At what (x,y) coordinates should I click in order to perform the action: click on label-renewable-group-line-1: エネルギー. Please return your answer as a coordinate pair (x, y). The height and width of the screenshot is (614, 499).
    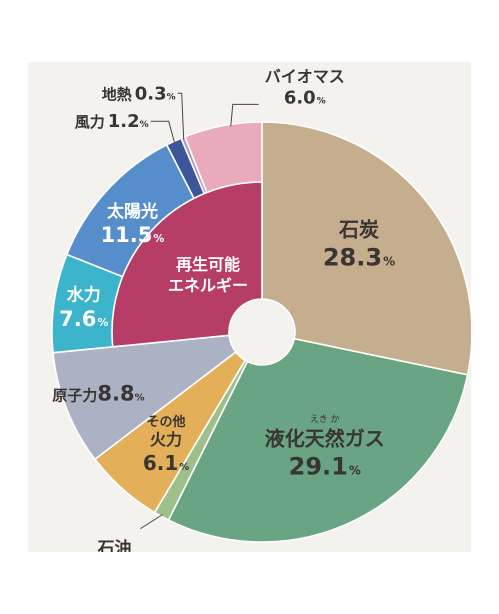
    Looking at the image, I should click on (208, 285).